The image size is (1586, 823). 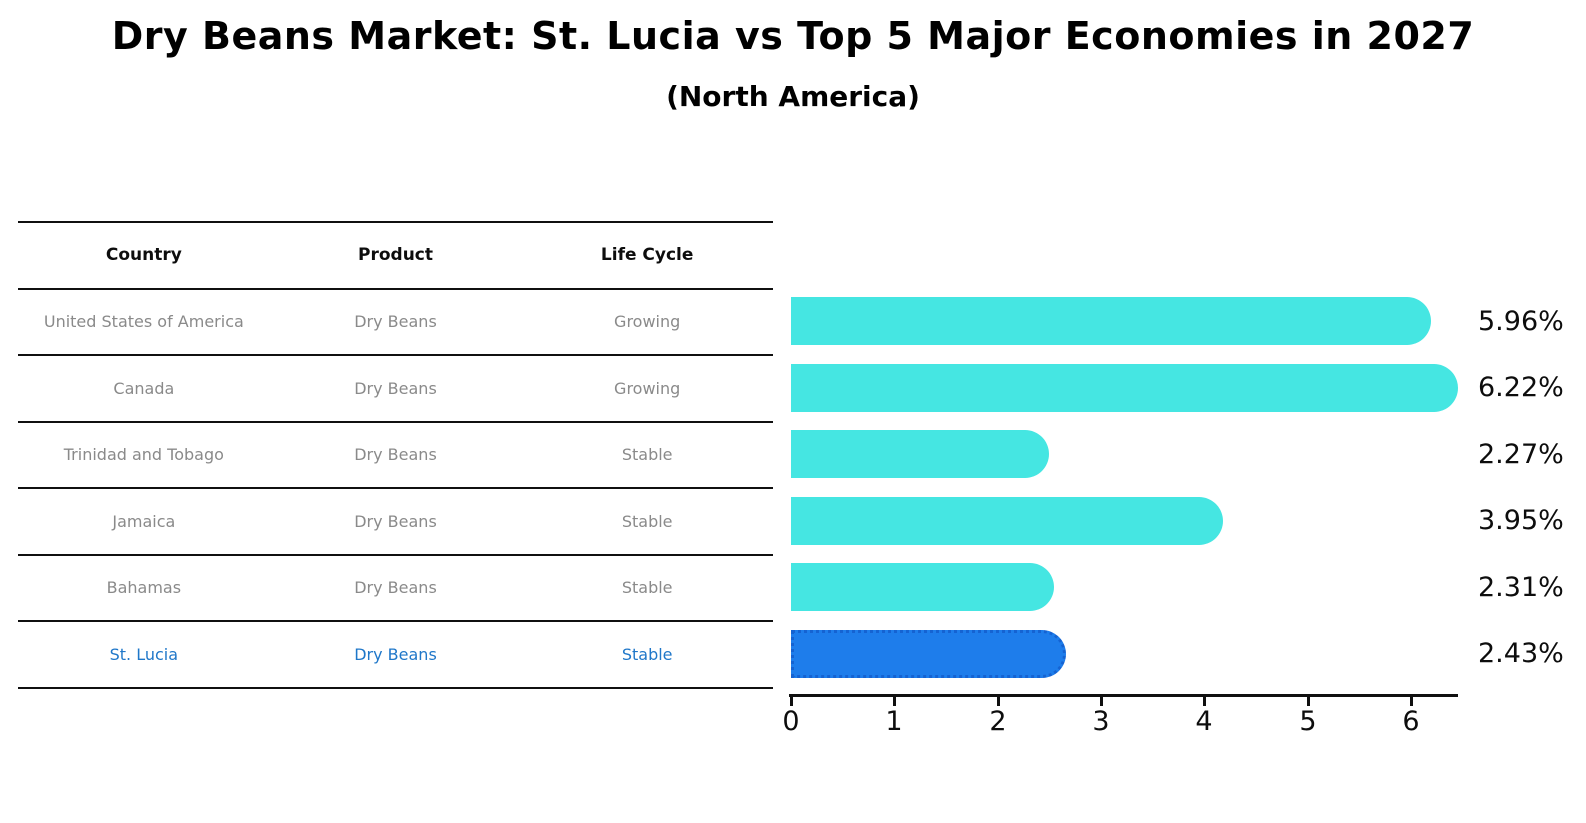 I want to click on table-row-highlighted: St. Lucia Dry Beans Stable, so click(x=395, y=655).